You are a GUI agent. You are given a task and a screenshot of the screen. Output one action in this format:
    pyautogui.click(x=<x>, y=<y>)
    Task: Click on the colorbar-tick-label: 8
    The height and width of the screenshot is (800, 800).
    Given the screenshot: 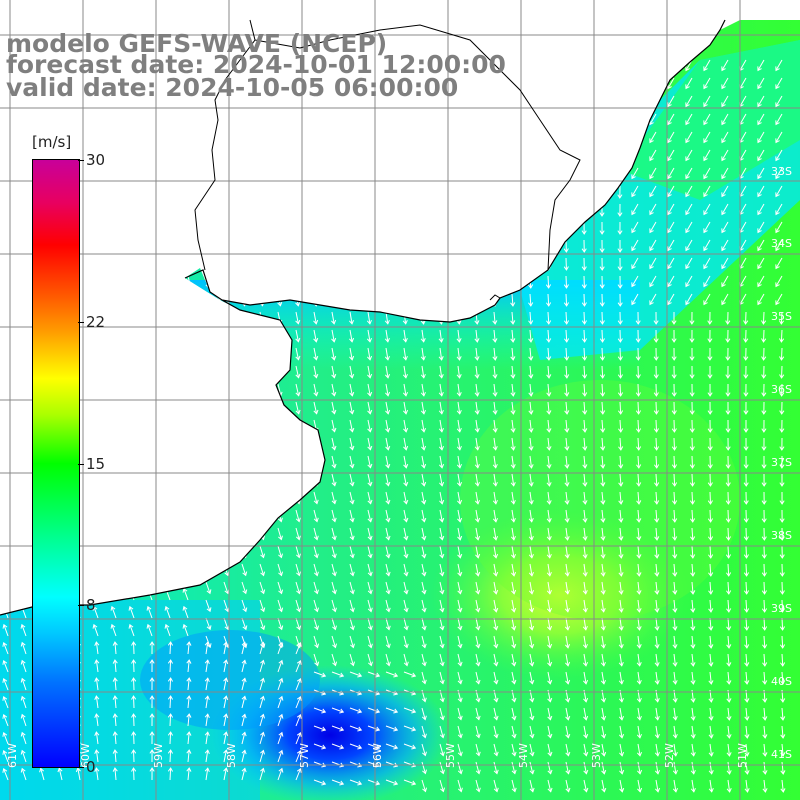 What is the action you would take?
    pyautogui.click(x=91, y=605)
    